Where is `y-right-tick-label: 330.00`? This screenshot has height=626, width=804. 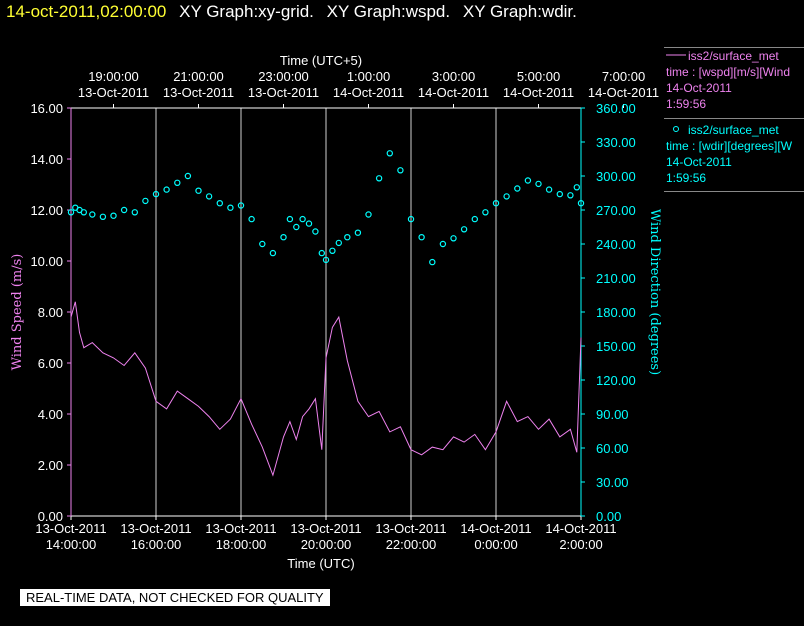
y-right-tick-label: 330.00 is located at coordinates (616, 142).